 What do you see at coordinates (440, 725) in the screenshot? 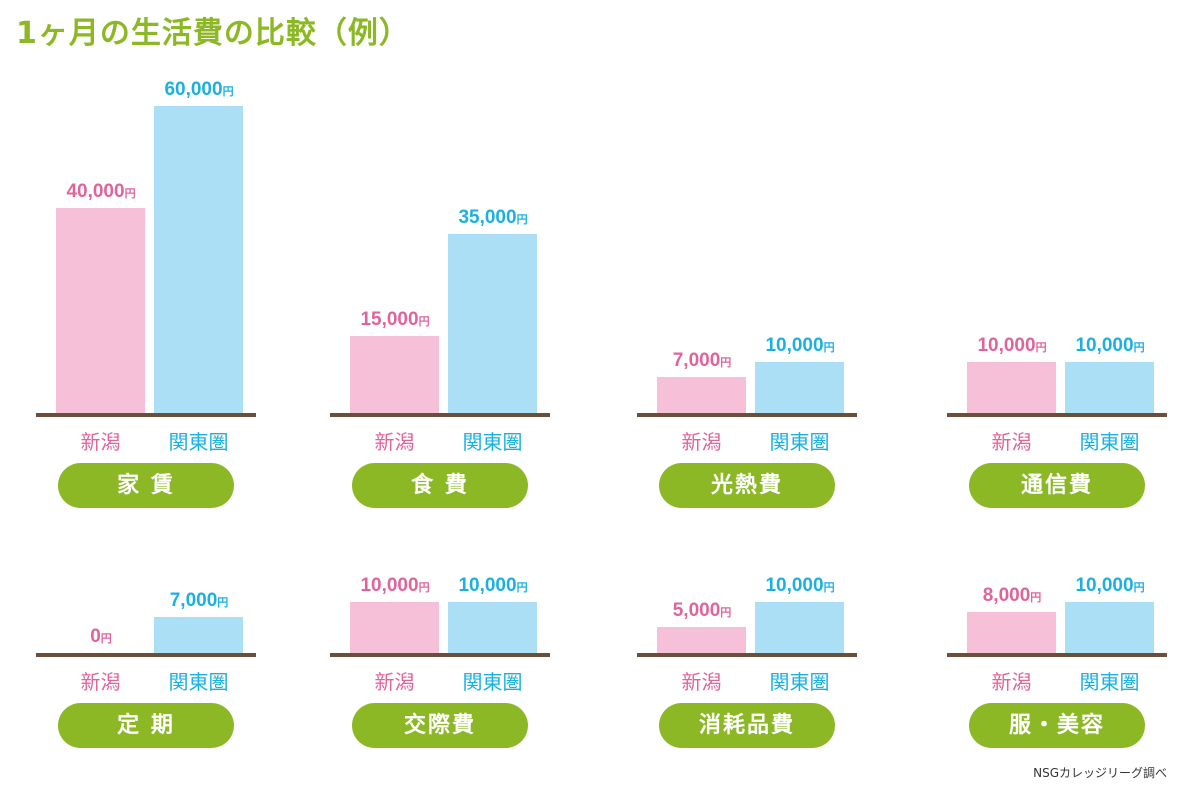
I see `category-pill: 交際費` at bounding box center [440, 725].